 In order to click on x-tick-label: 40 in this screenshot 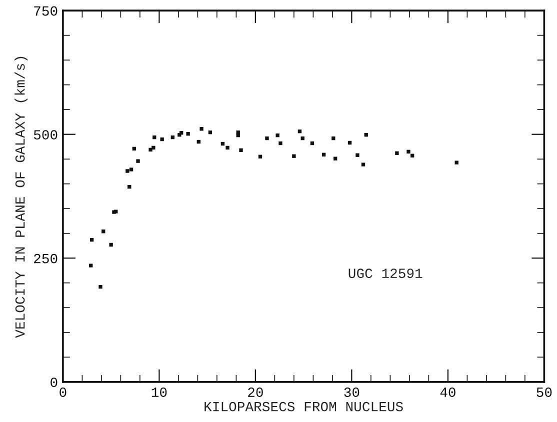, I will do `click(448, 392)`.